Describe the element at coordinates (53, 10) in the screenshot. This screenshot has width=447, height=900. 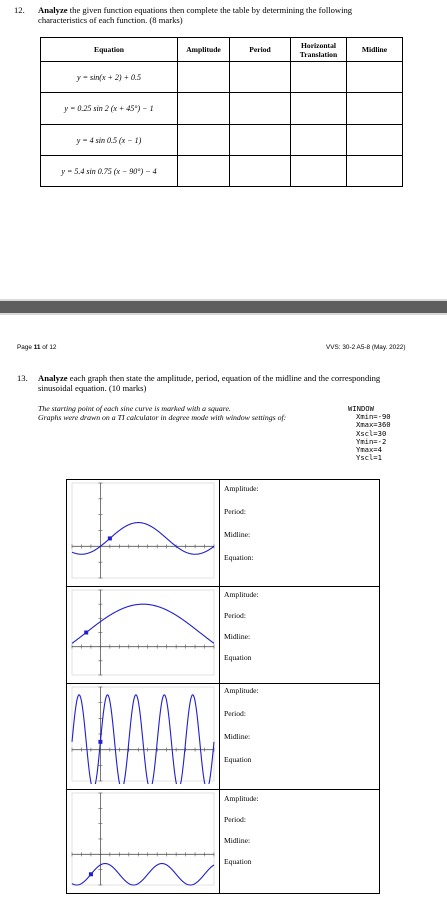
I see `q12-prompt-bold: Analyze` at that location.